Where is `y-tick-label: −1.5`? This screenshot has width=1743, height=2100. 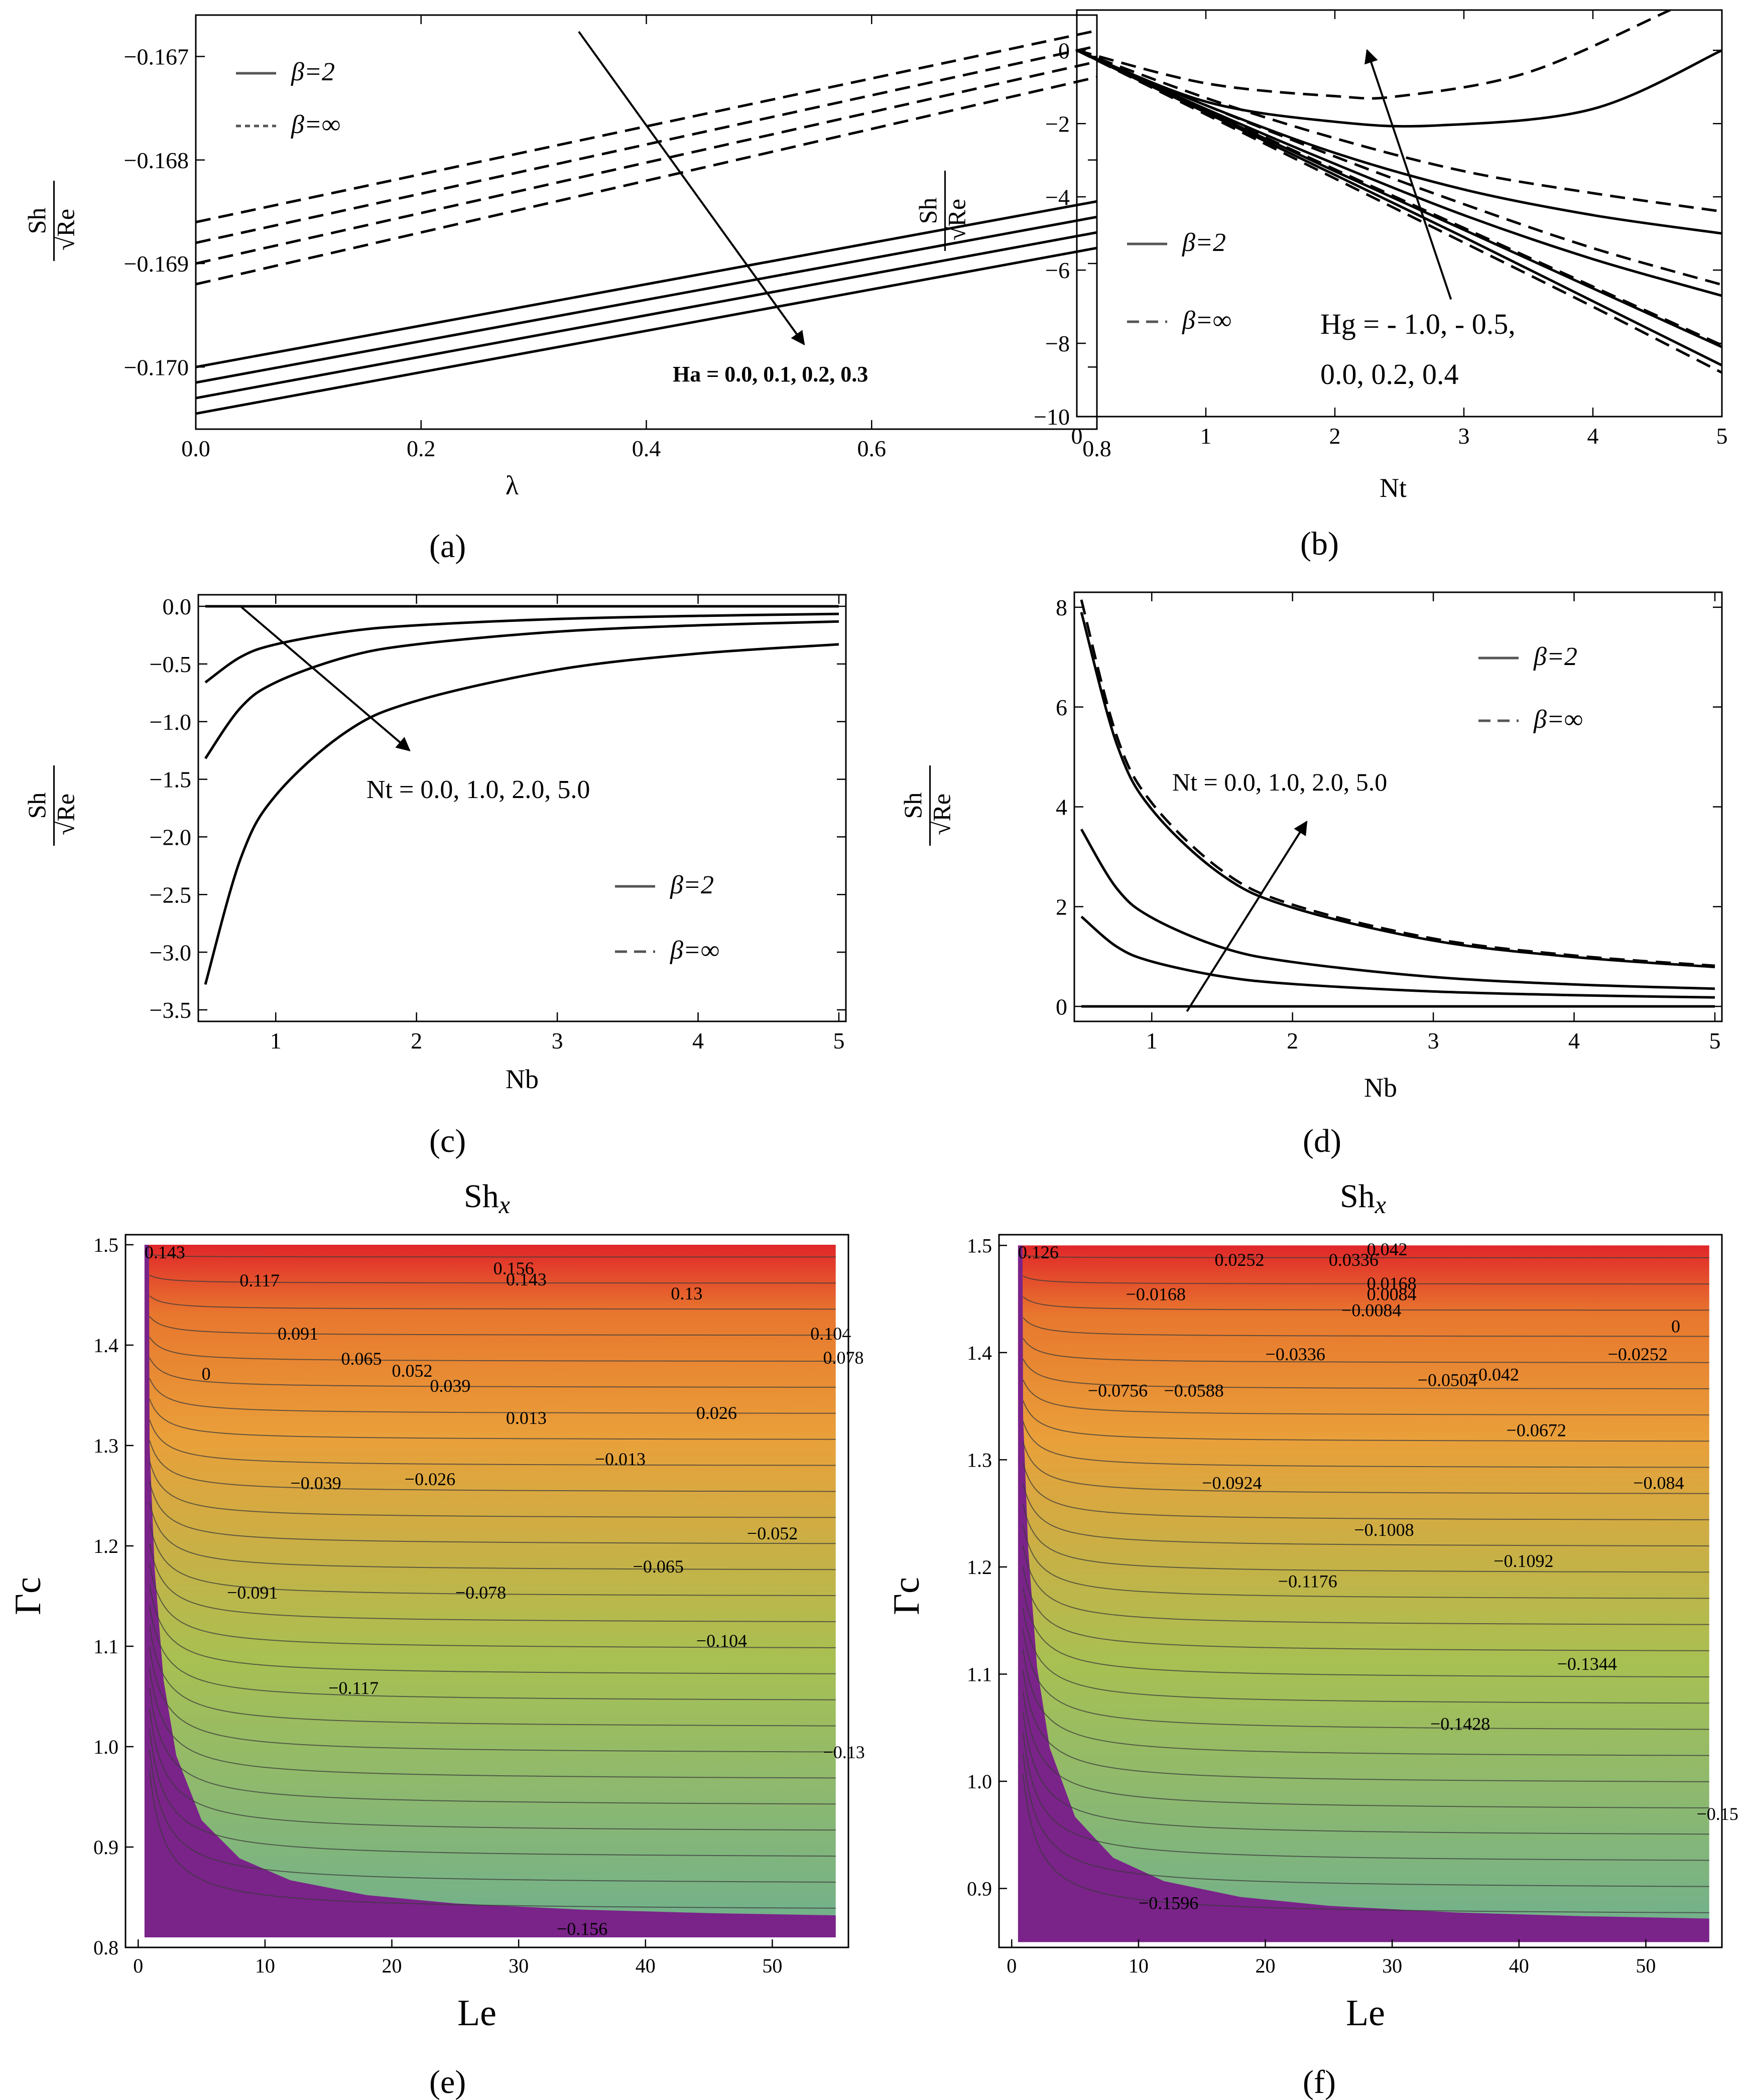
y-tick-label: −1.5 is located at coordinates (171, 780).